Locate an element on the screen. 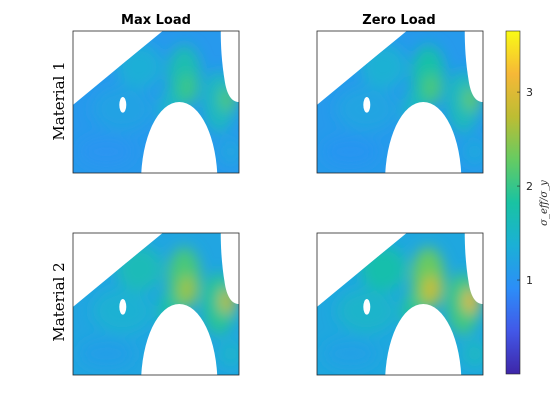 The width and height of the screenshot is (560, 420). row-label-material-1: Material 1 is located at coordinates (59, 100).